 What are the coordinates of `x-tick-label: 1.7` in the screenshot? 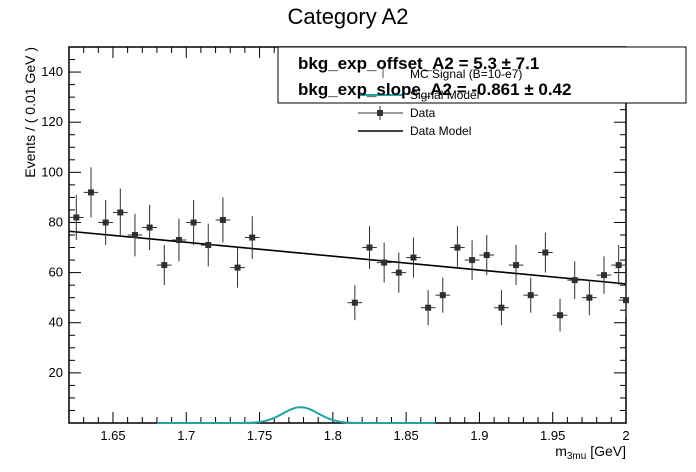 It's located at (186, 435).